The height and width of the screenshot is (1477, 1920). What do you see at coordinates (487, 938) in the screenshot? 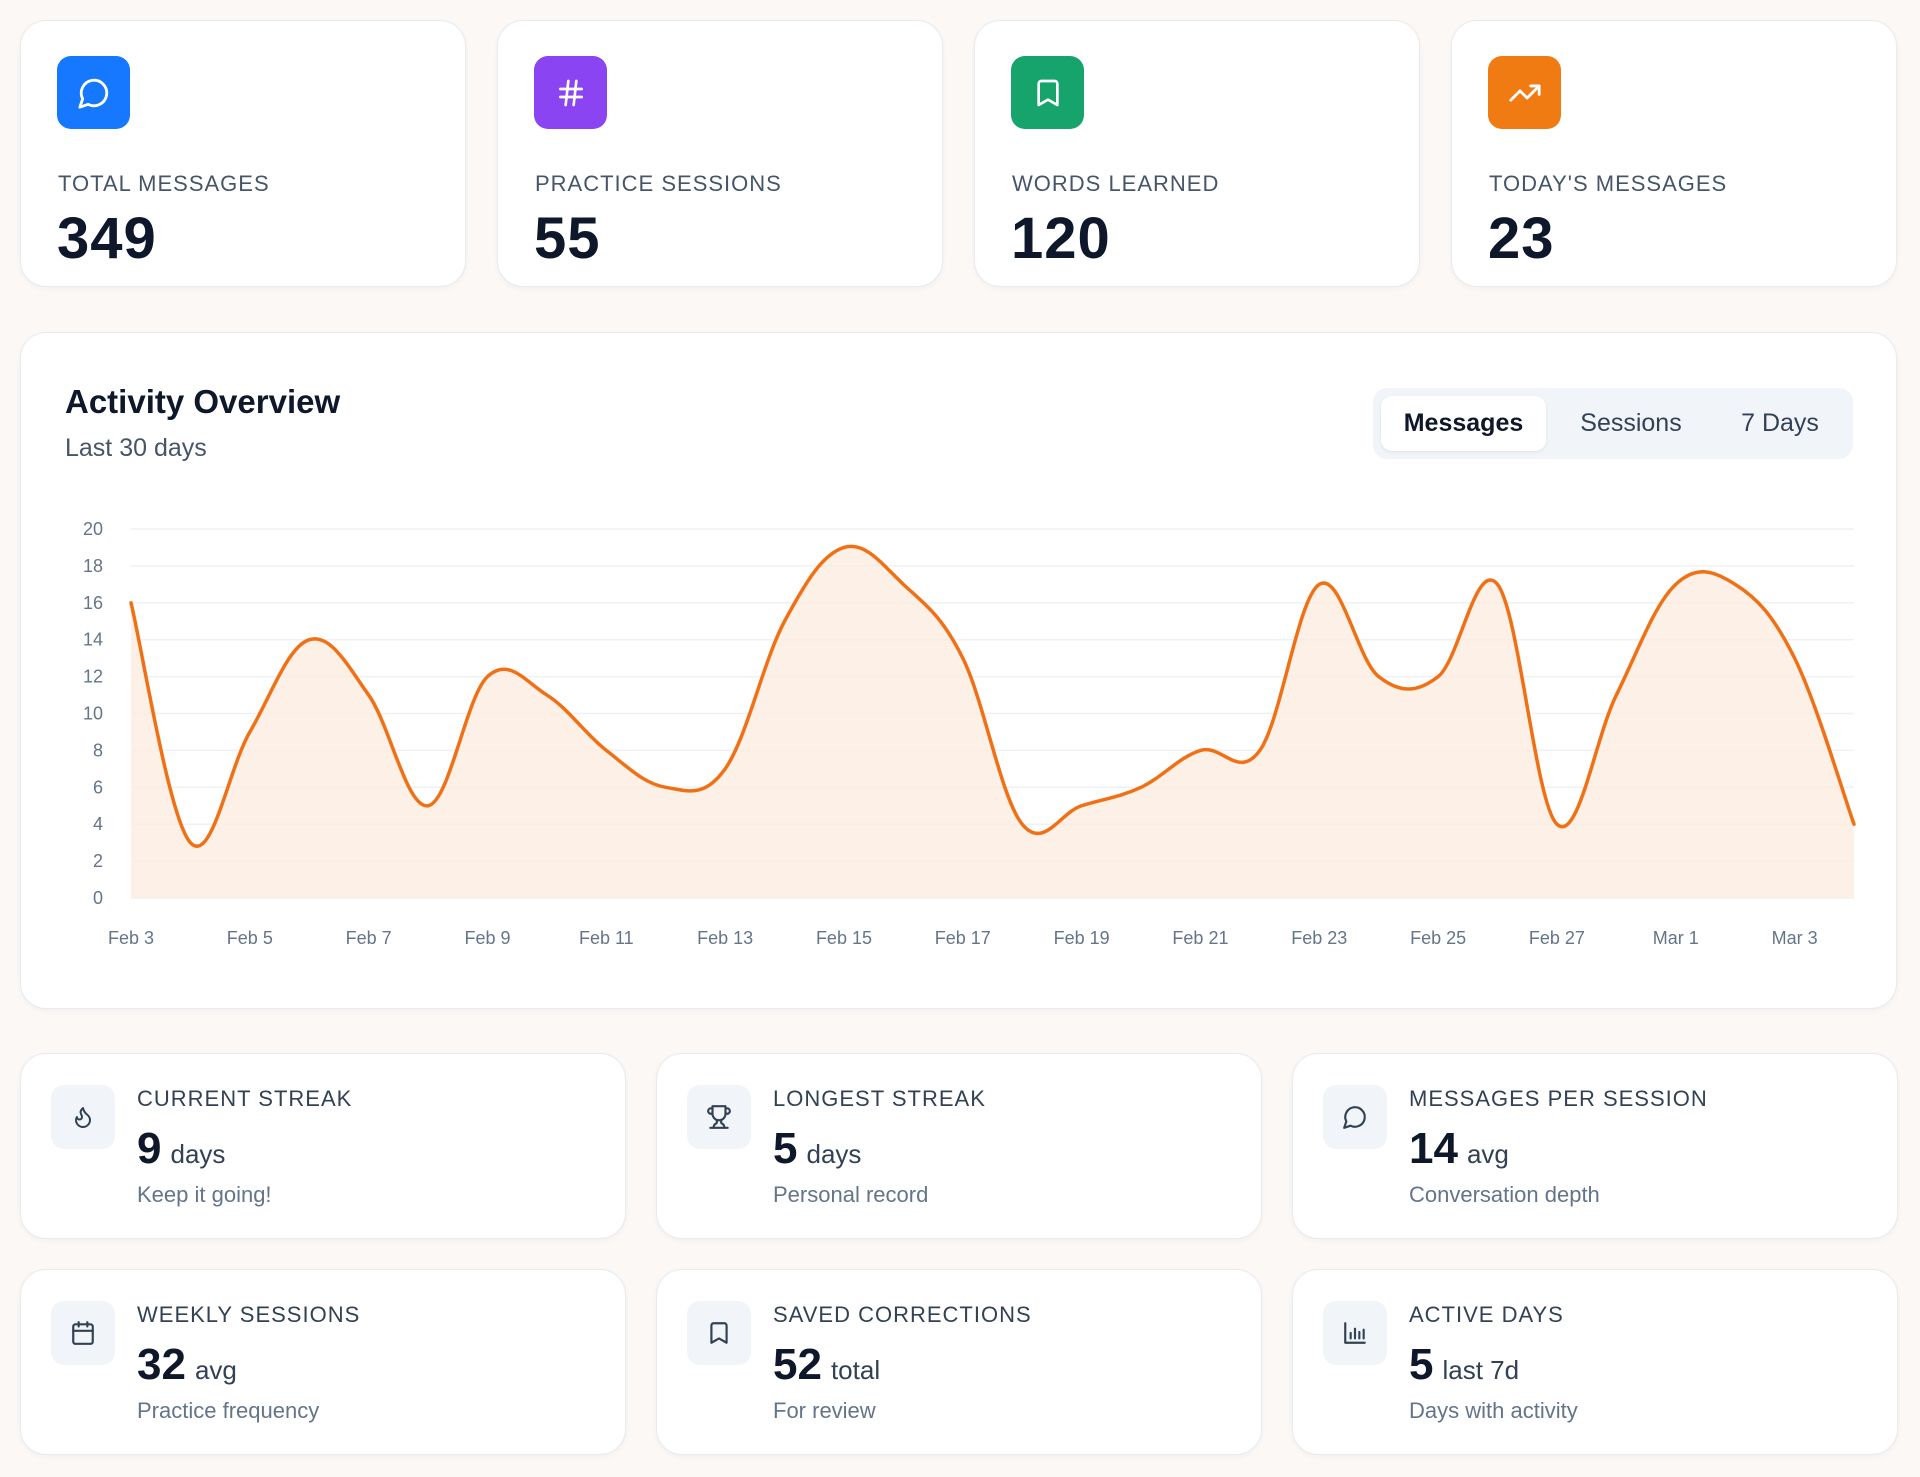
I see `x-tick-label: Feb 9` at bounding box center [487, 938].